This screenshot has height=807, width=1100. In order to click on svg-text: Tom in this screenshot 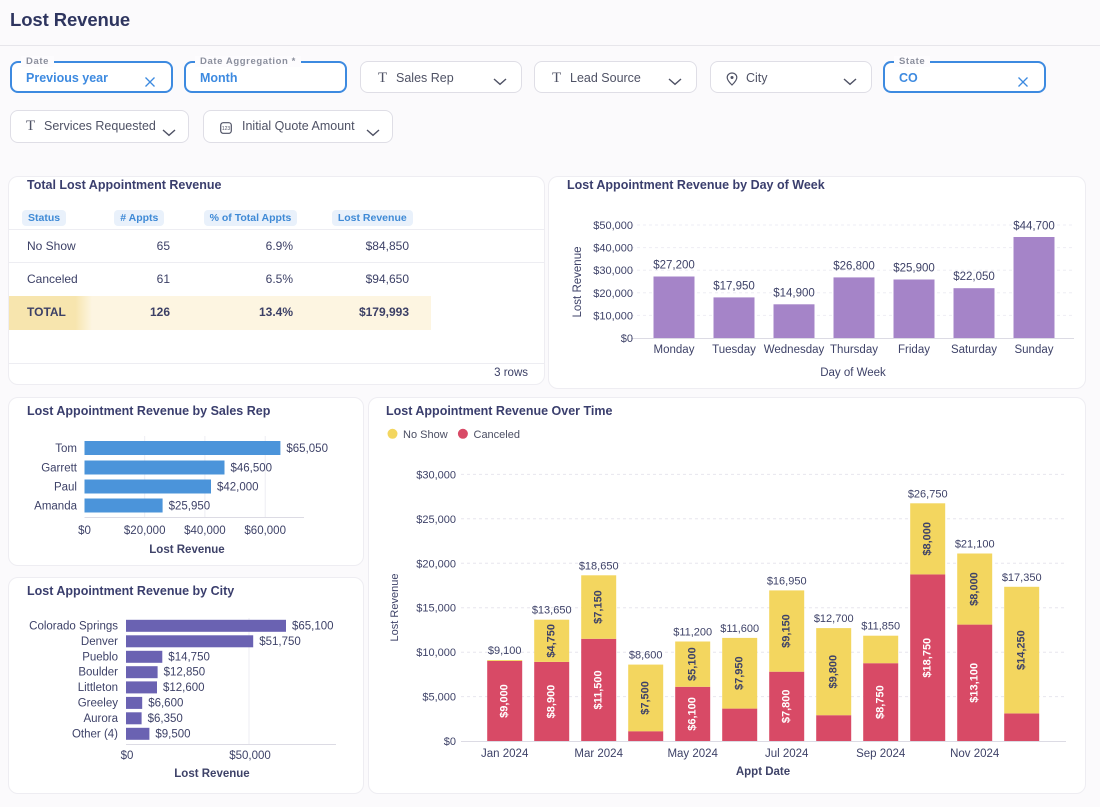, I will do `click(66, 449)`.